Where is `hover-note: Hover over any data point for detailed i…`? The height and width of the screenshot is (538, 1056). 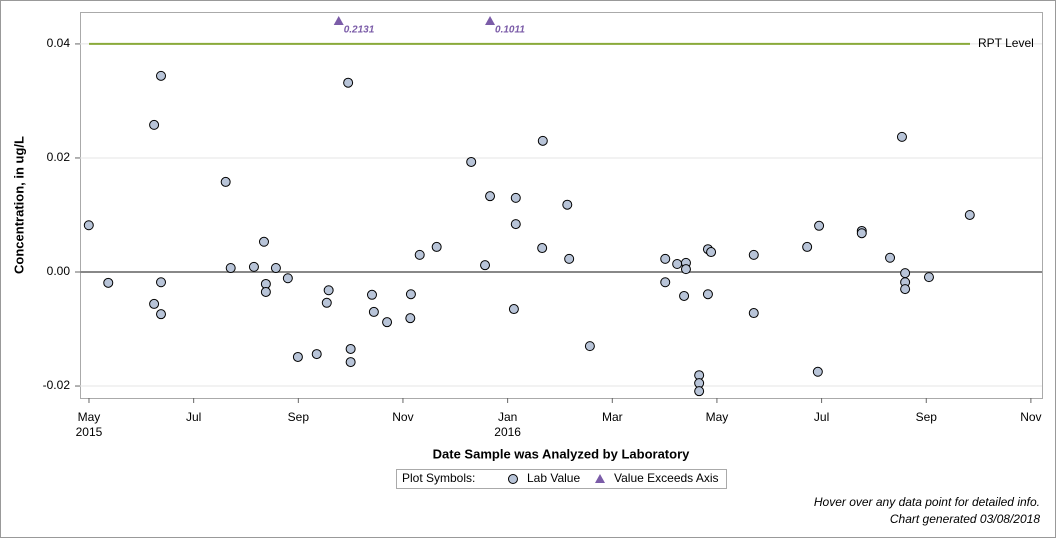 hover-note: Hover over any data point for detailed i… is located at coordinates (927, 502).